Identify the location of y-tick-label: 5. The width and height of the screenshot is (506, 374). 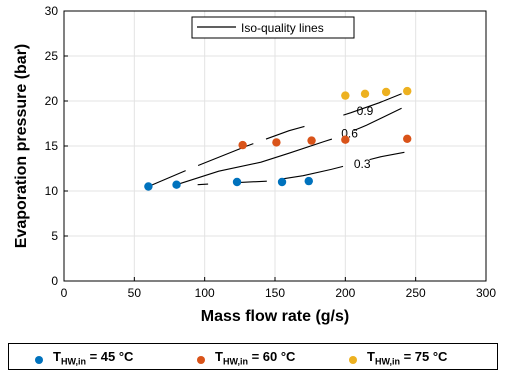
(54, 236).